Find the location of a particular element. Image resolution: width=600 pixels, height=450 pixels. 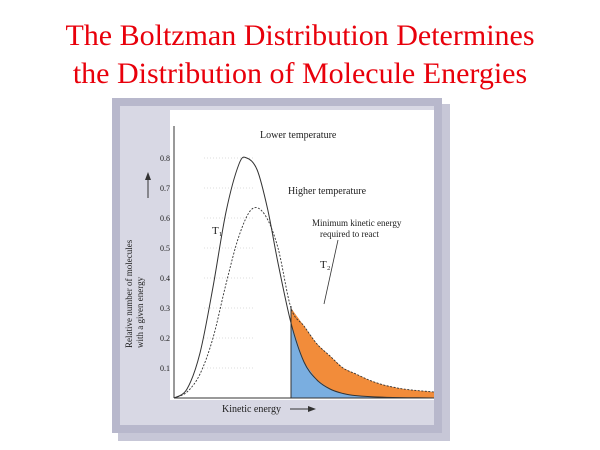

y-tick-label: 0.5 is located at coordinates (165, 248).